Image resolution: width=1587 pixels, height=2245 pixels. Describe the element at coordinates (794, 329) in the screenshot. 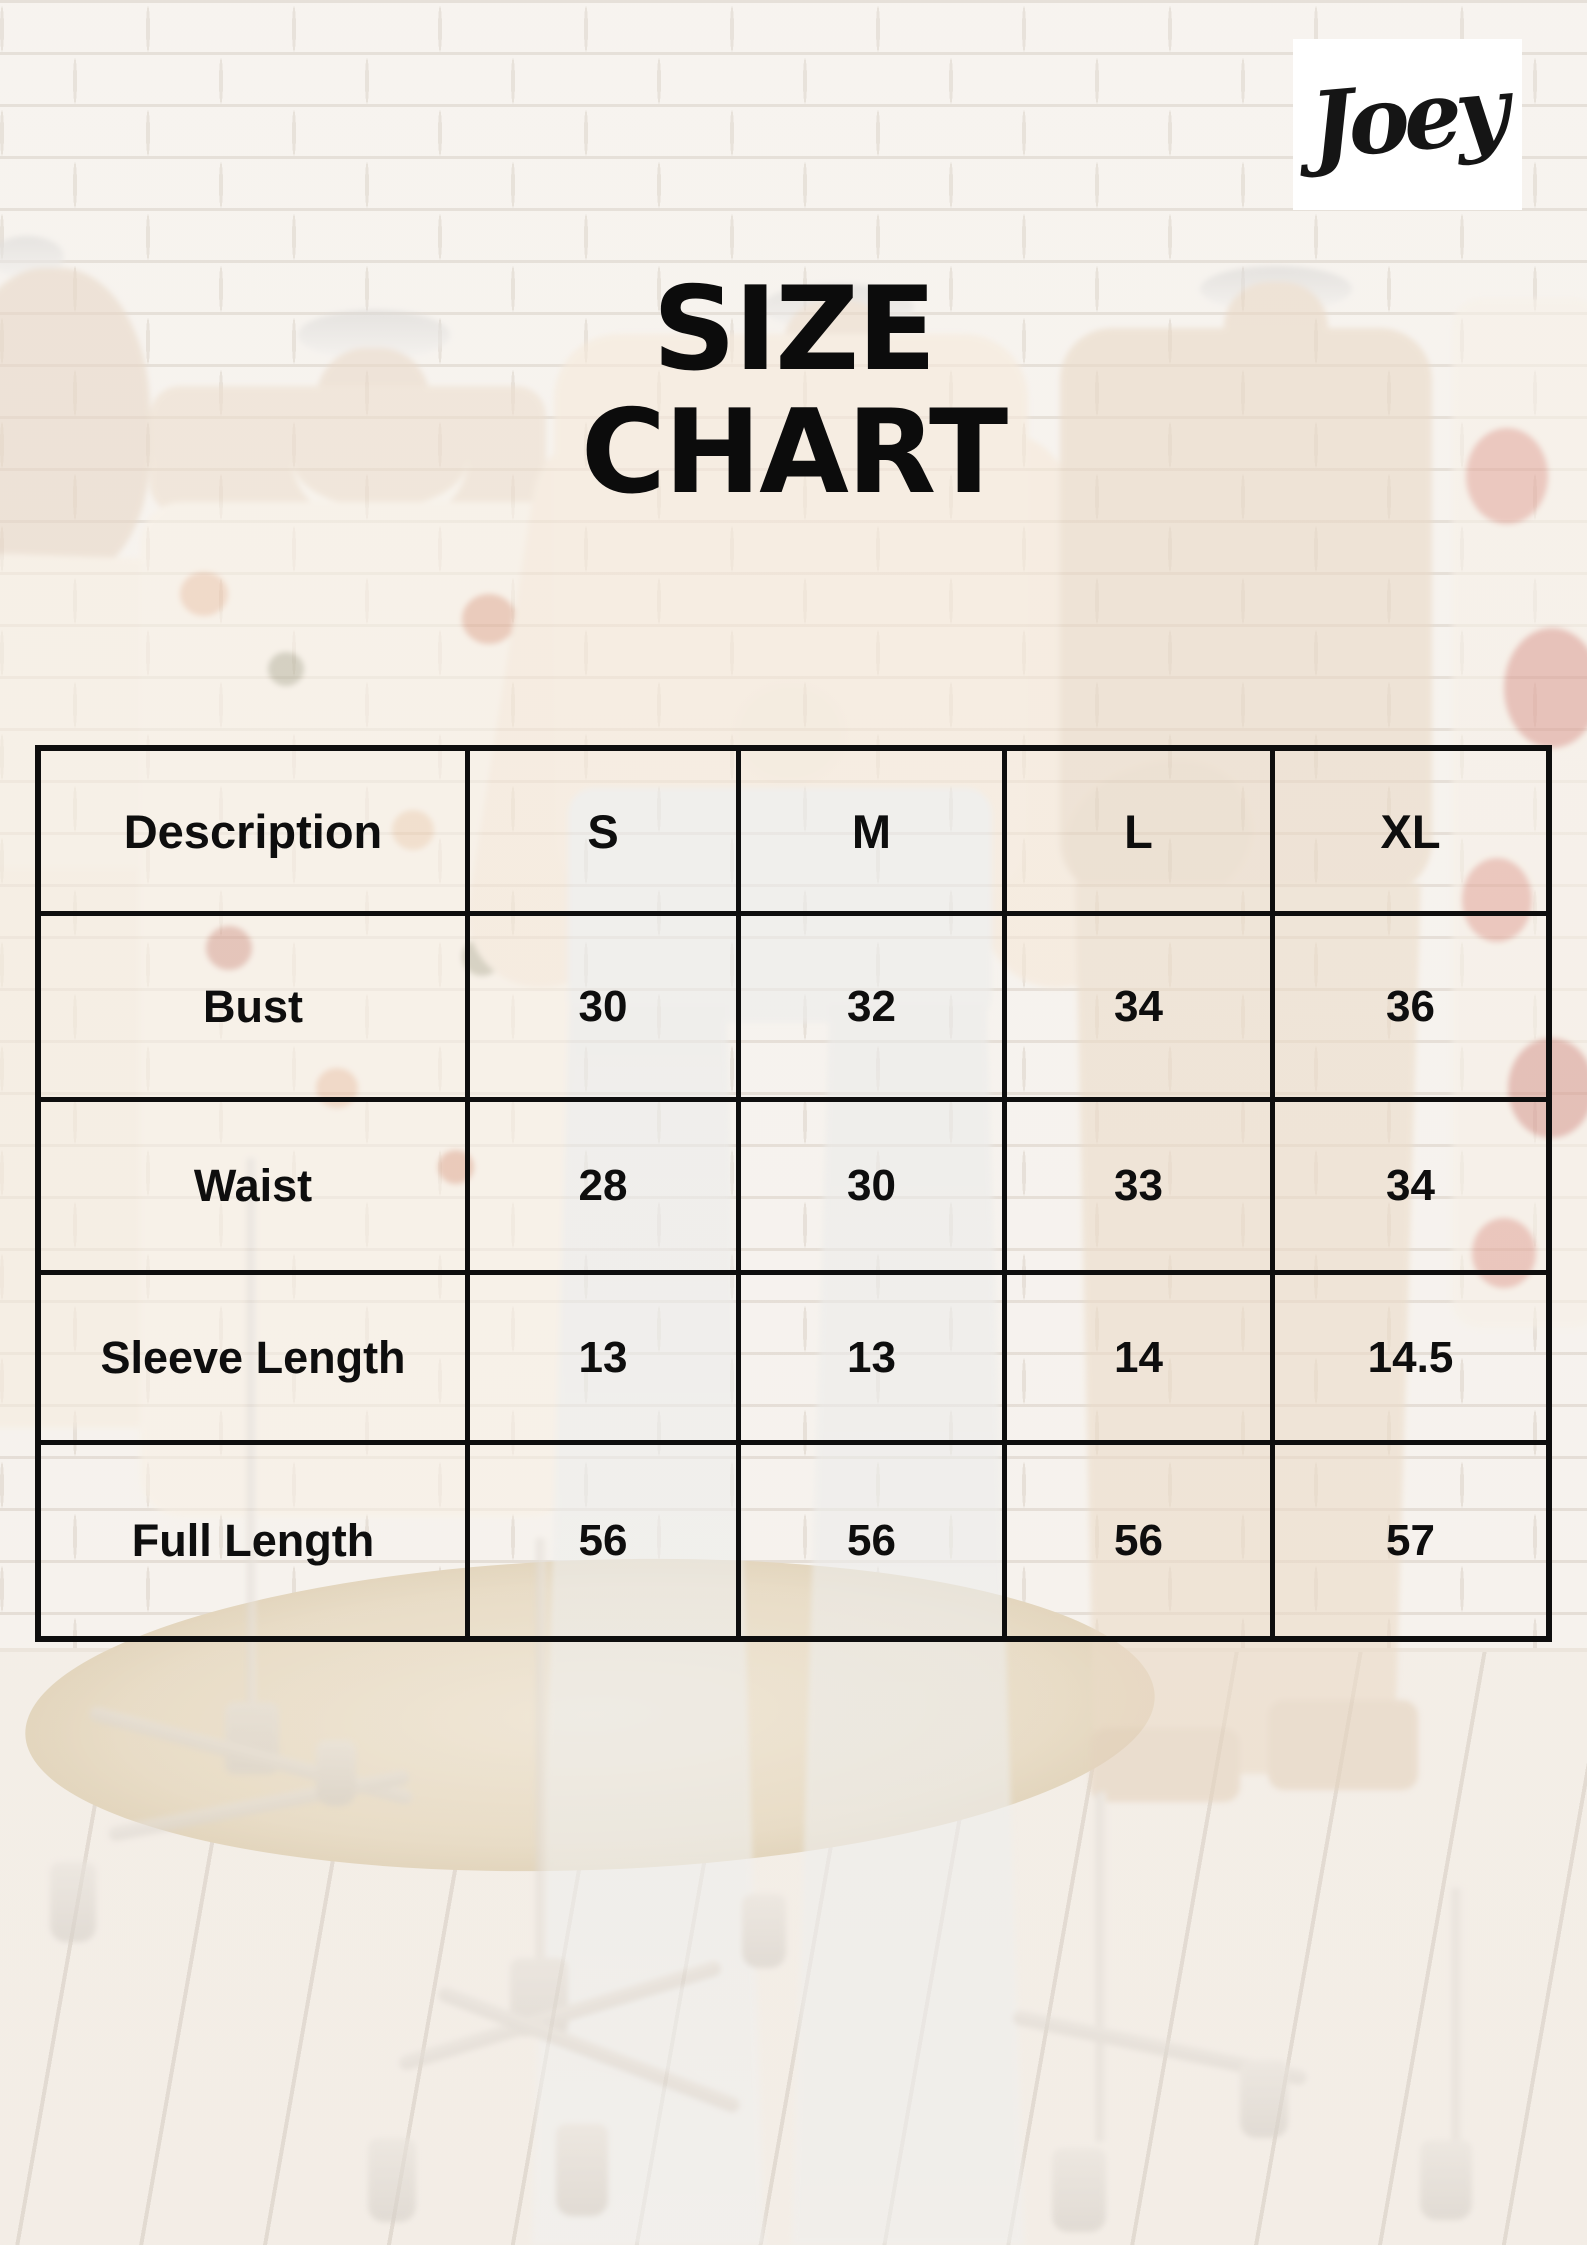

I see `title-line-1: SIZE` at that location.